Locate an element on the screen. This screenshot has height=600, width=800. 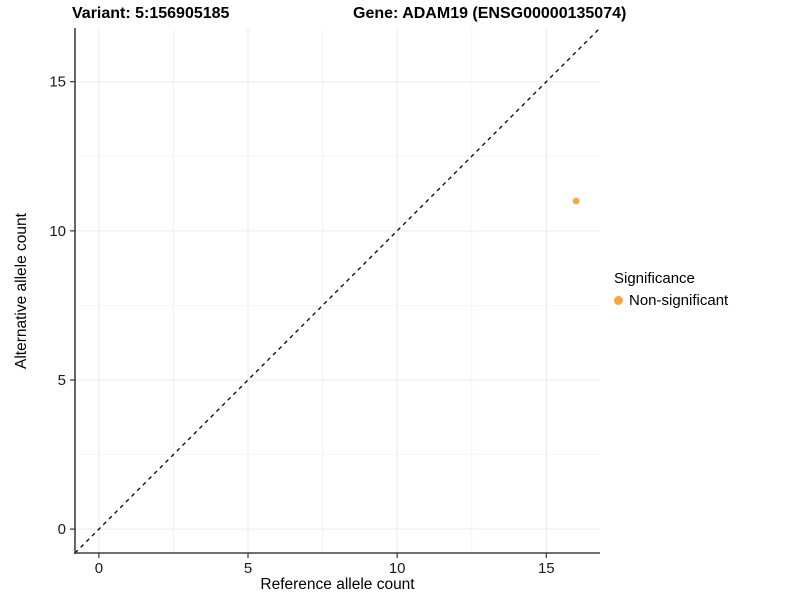
plot-title-gene: Gene: ADAM19 (ENSG00000135074) is located at coordinates (490, 13).